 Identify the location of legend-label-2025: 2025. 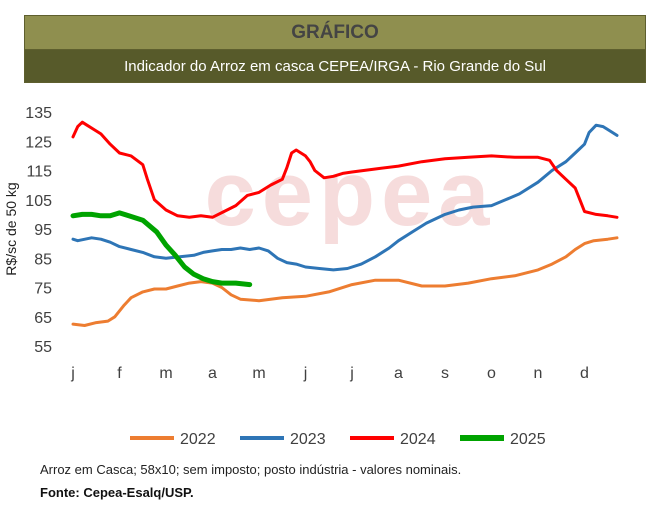
(528, 439).